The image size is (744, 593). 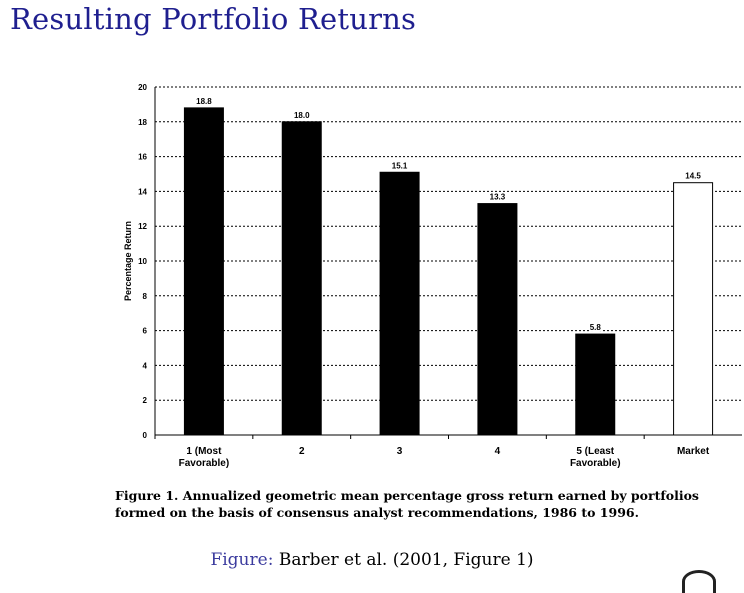 I want to click on y-tick-label: 8, so click(x=145, y=296).